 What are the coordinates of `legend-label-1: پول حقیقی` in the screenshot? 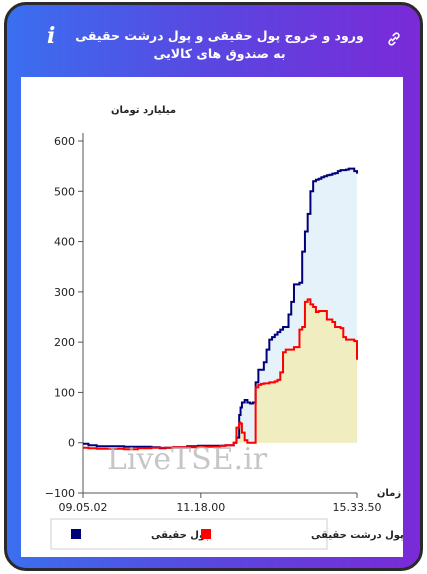 It's located at (180, 535).